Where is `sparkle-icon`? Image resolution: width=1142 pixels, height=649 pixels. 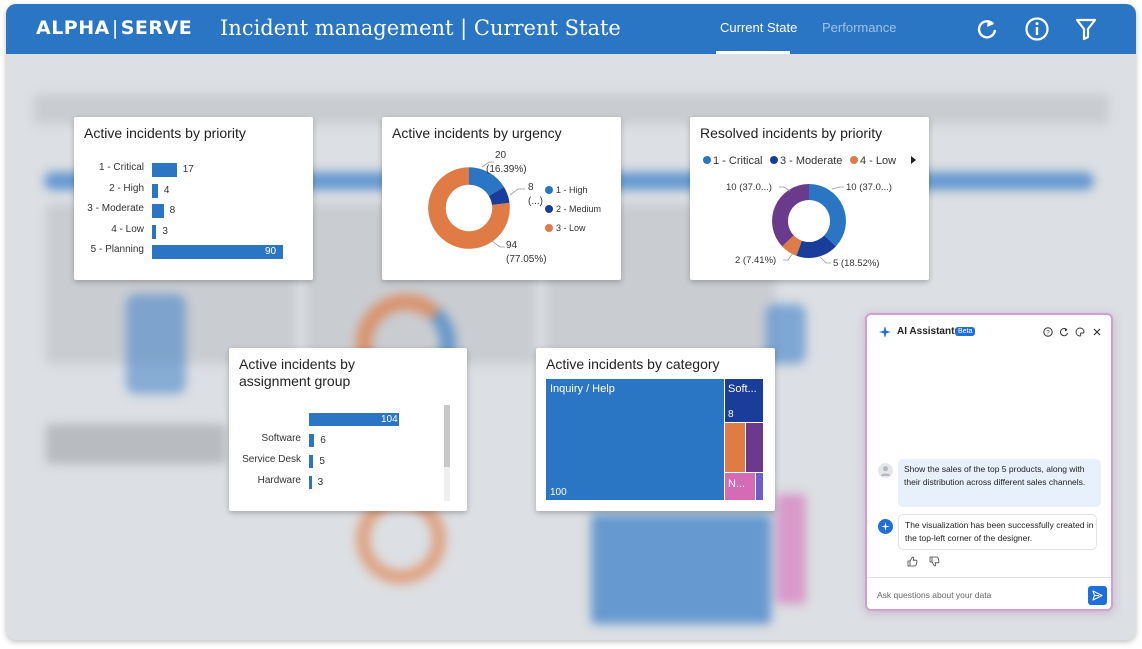
sparkle-icon is located at coordinates (885, 332).